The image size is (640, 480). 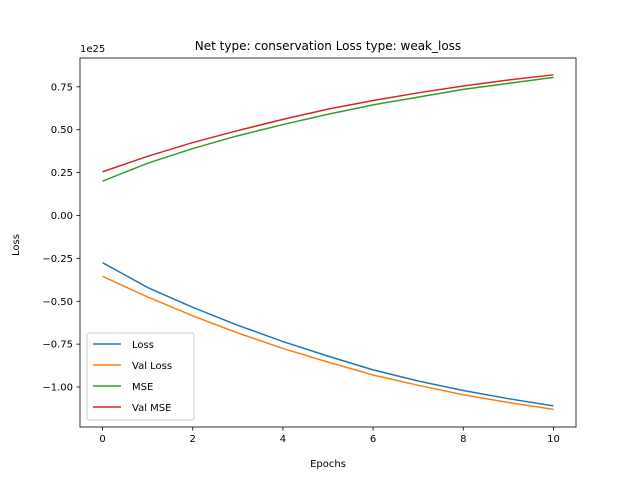 What do you see at coordinates (16, 245) in the screenshot?
I see `y-axis-title: Loss` at bounding box center [16, 245].